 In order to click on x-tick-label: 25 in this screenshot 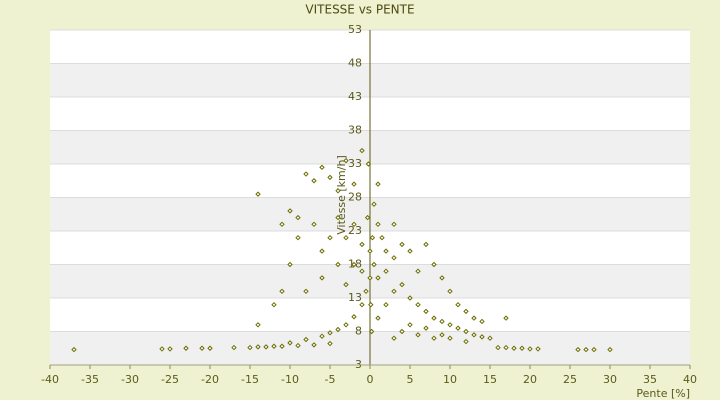, I will do `click(570, 379)`.